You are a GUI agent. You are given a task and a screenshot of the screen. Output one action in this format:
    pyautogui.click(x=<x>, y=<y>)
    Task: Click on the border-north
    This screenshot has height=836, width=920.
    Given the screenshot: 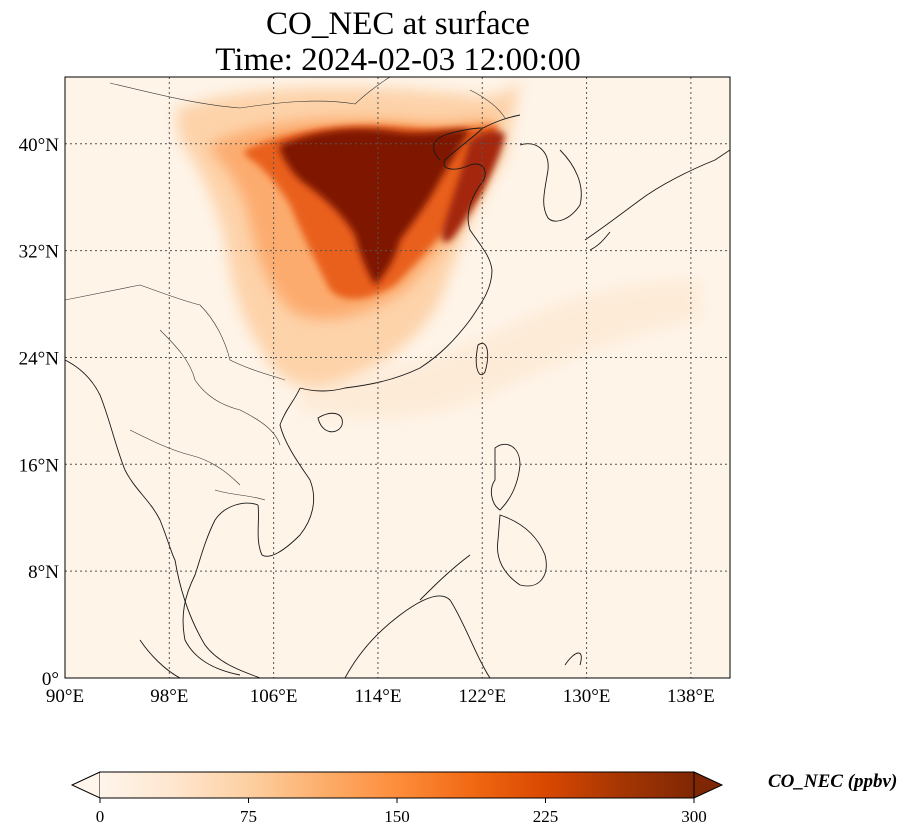 What is the action you would take?
    pyautogui.click(x=250, y=93)
    